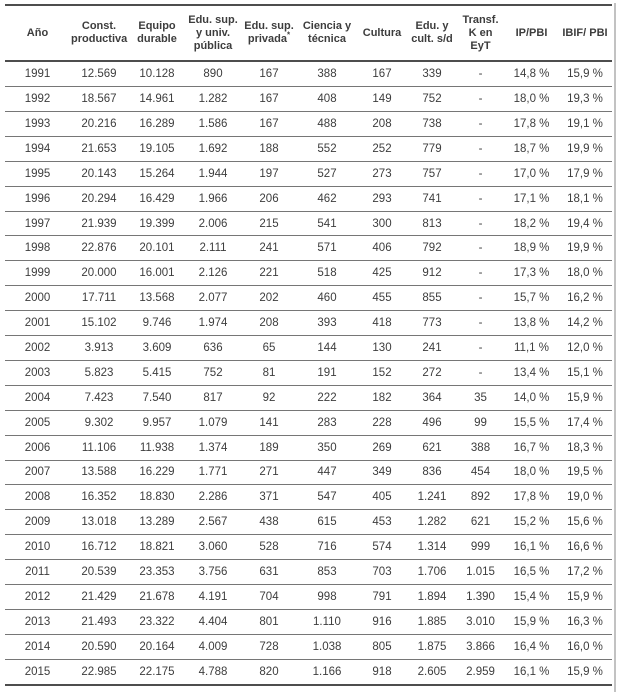 The image size is (624, 695). Describe the element at coordinates (585, 248) in the screenshot. I see `table-cell: 19,9 %` at that location.